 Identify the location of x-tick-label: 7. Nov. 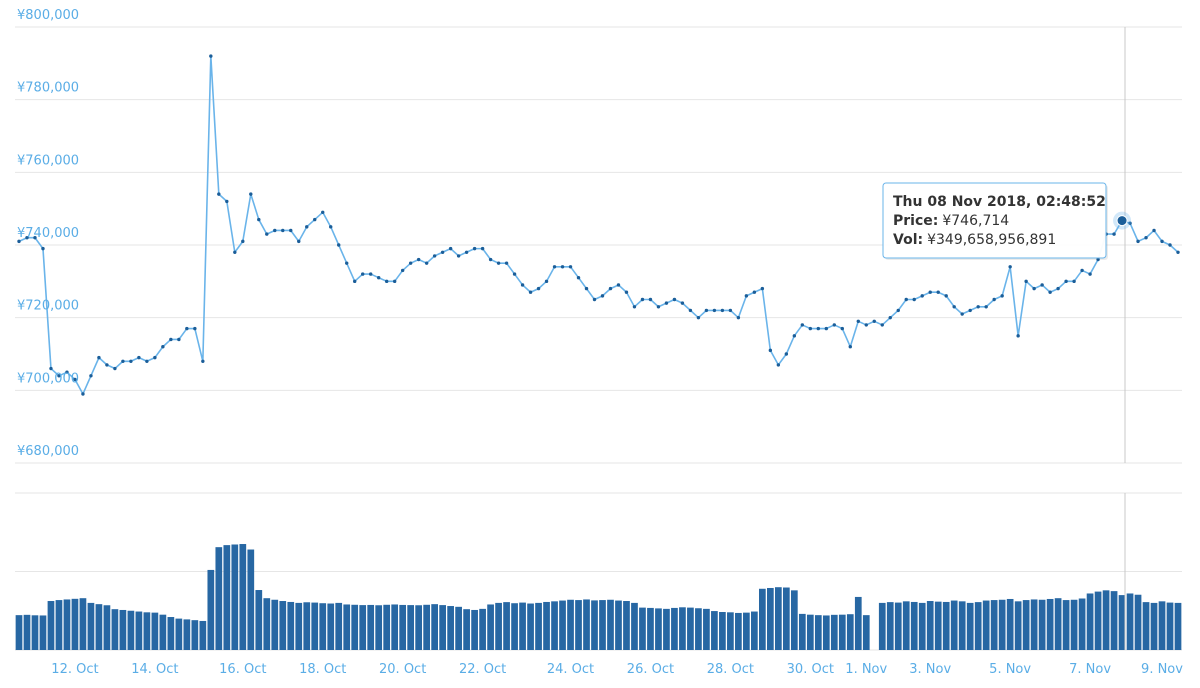
(1090, 669).